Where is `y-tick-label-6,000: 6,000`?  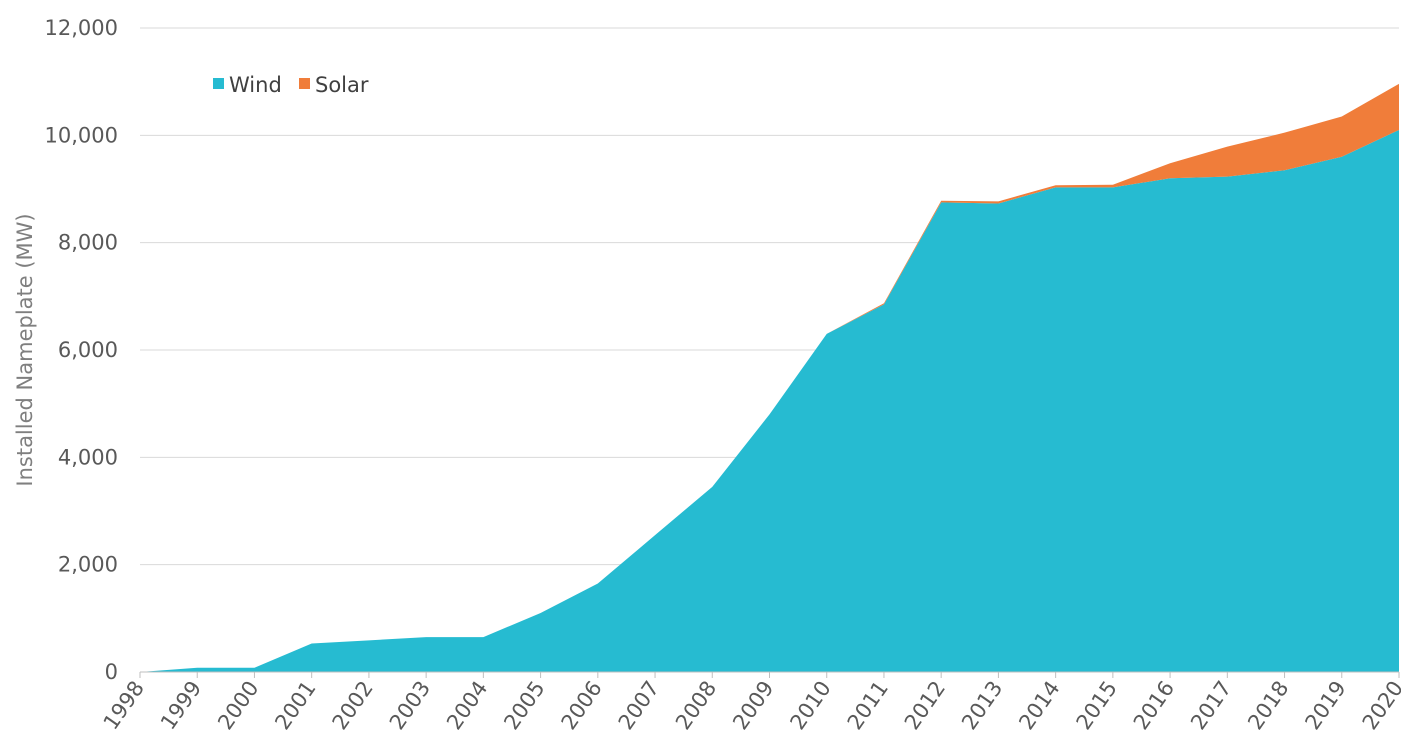
y-tick-label-6,000: 6,000 is located at coordinates (88, 350).